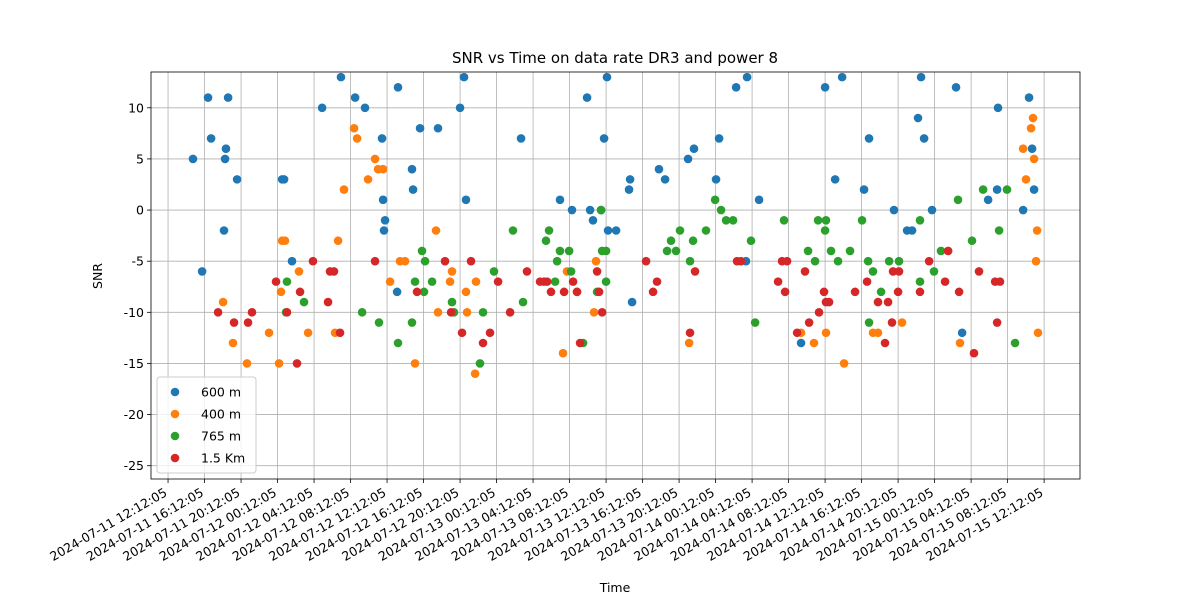  I want to click on y-tick-label: 5, so click(140, 158).